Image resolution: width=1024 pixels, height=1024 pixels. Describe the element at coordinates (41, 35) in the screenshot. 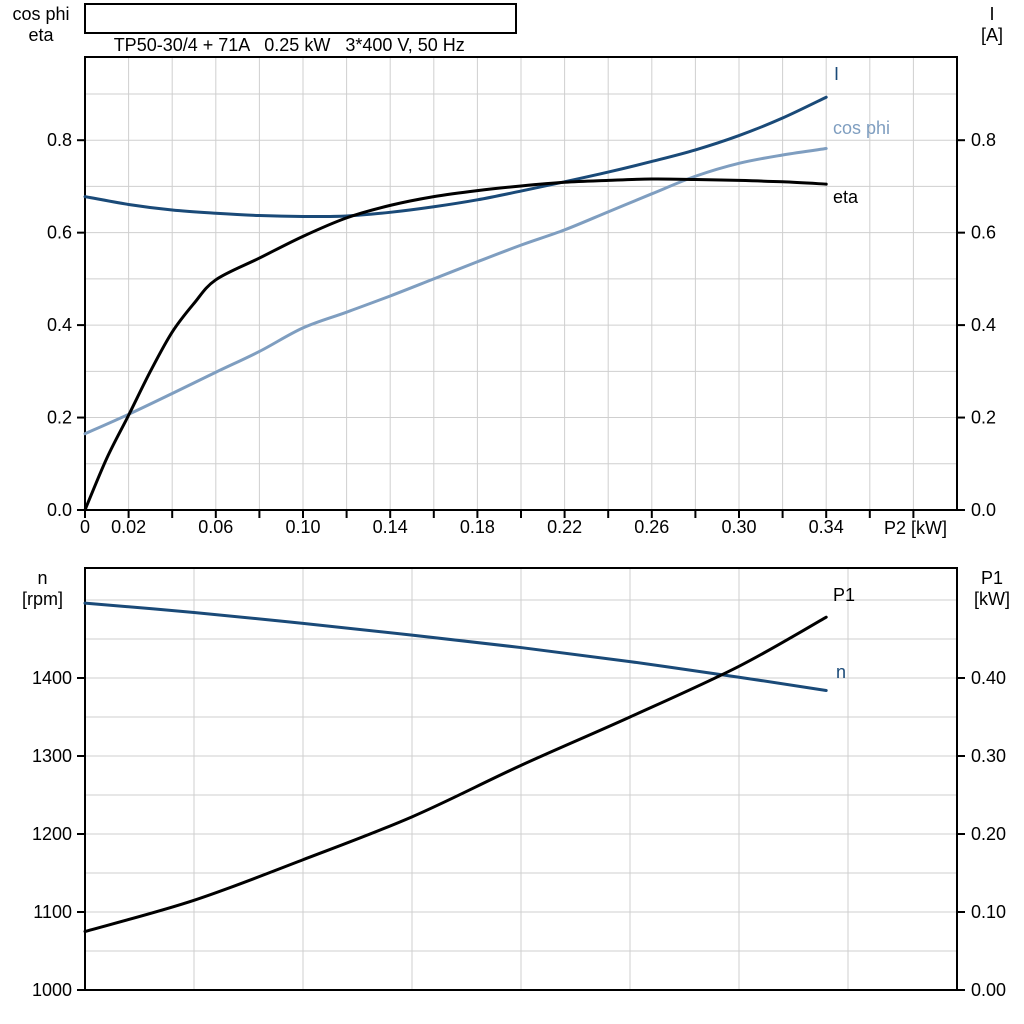

I see `axis-title-eta: eta` at that location.